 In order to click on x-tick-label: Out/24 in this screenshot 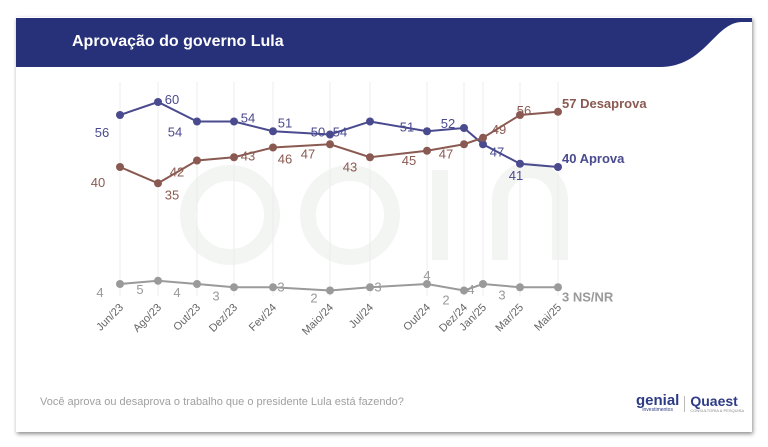, I will do `click(417, 318)`.